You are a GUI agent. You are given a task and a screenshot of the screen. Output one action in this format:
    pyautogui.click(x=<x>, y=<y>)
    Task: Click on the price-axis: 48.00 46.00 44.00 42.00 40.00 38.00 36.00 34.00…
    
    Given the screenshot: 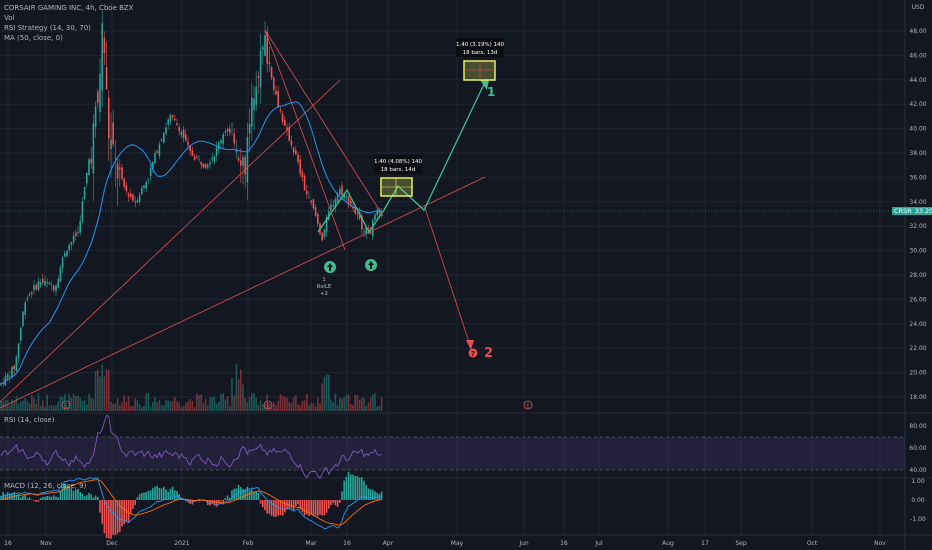 What is the action you would take?
    pyautogui.click(x=917, y=214)
    